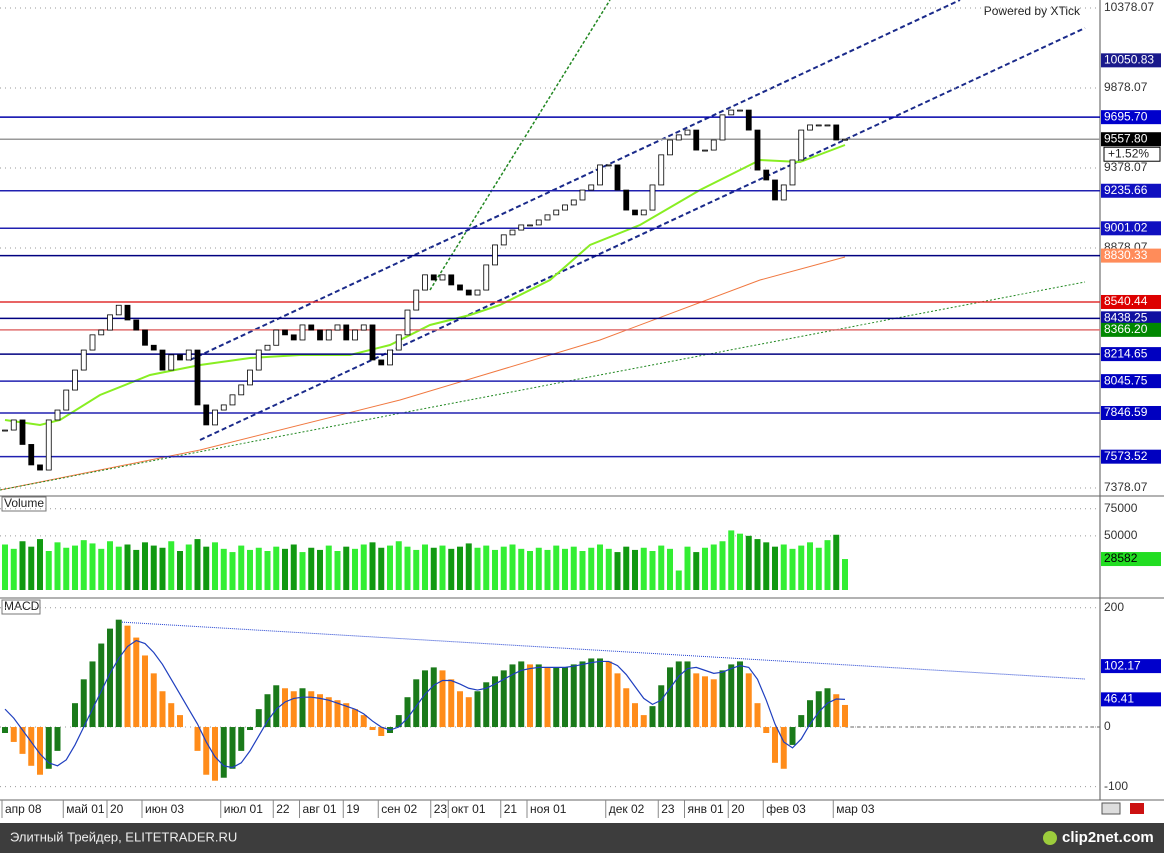 The image size is (1164, 853). I want to click on x-tick-label: 21, so click(511, 809).